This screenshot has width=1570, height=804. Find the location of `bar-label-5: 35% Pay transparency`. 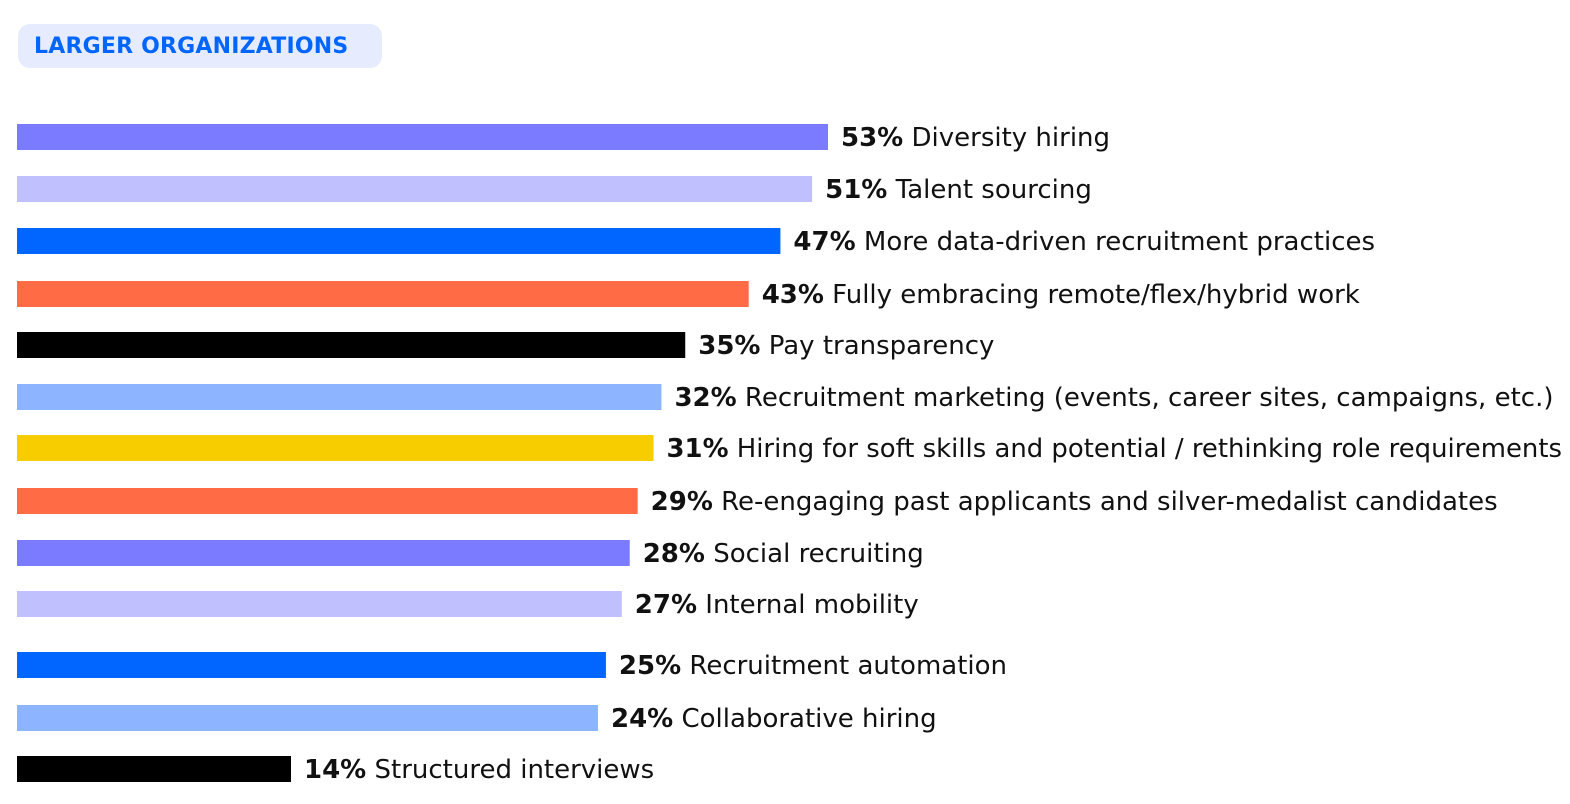

bar-label-5: 35% Pay transparency is located at coordinates (846, 346).